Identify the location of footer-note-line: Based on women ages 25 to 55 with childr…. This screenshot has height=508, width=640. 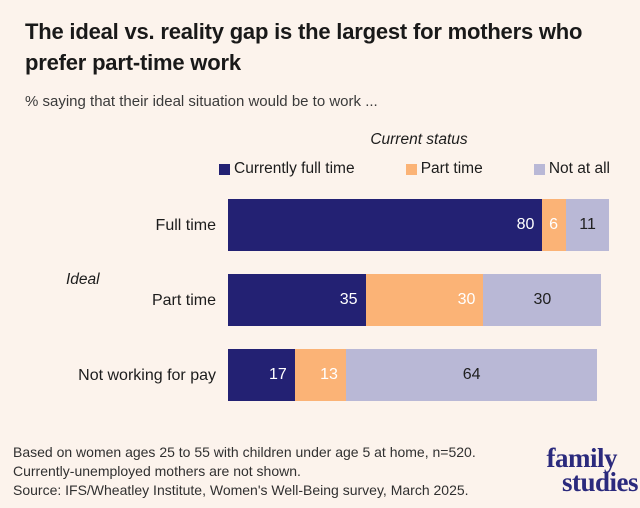
(244, 452).